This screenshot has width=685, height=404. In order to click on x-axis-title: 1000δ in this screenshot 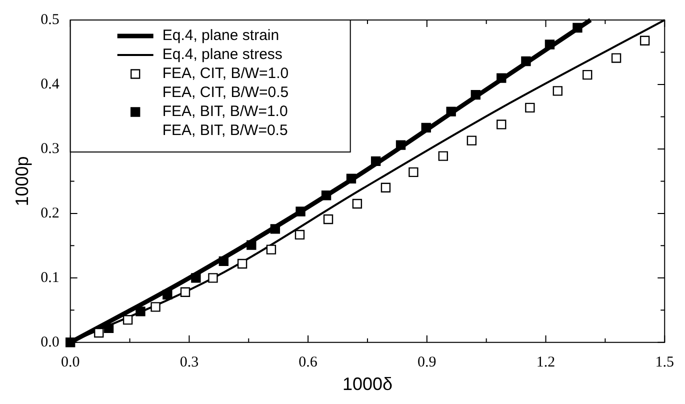, I will do `click(367, 384)`.